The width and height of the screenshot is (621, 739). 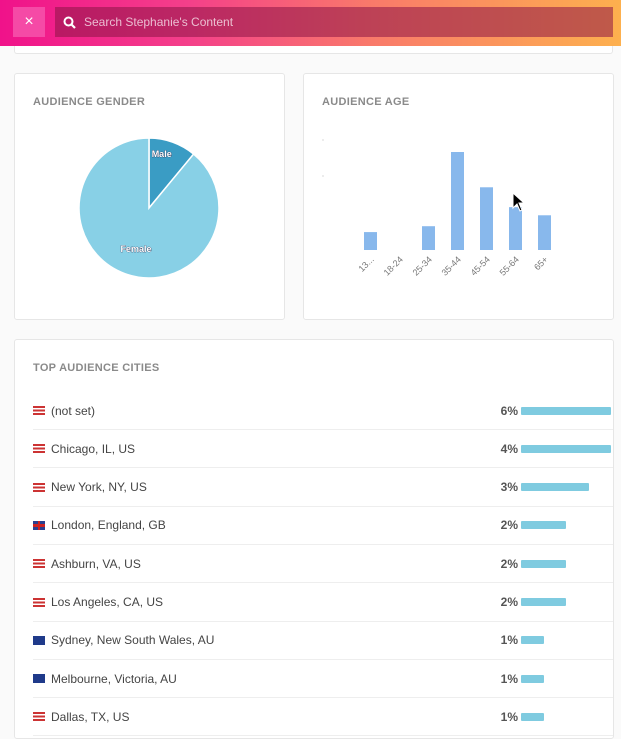 I want to click on close-icon: ×, so click(x=29, y=21).